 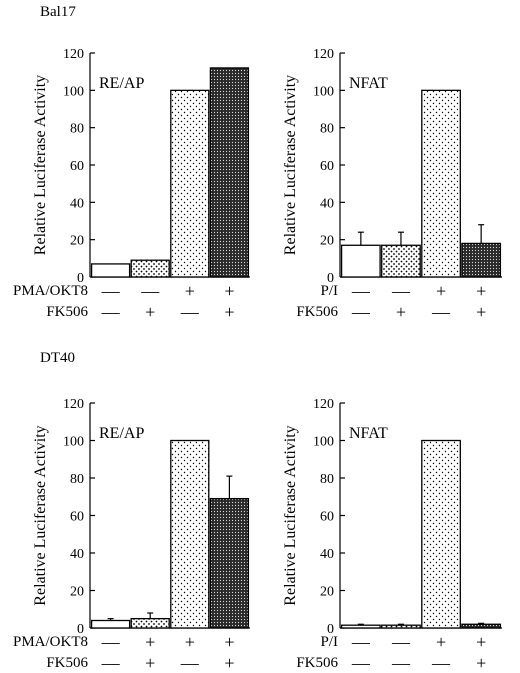 I want to click on cell-line-label-bal17: Bal17, so click(x=58, y=12).